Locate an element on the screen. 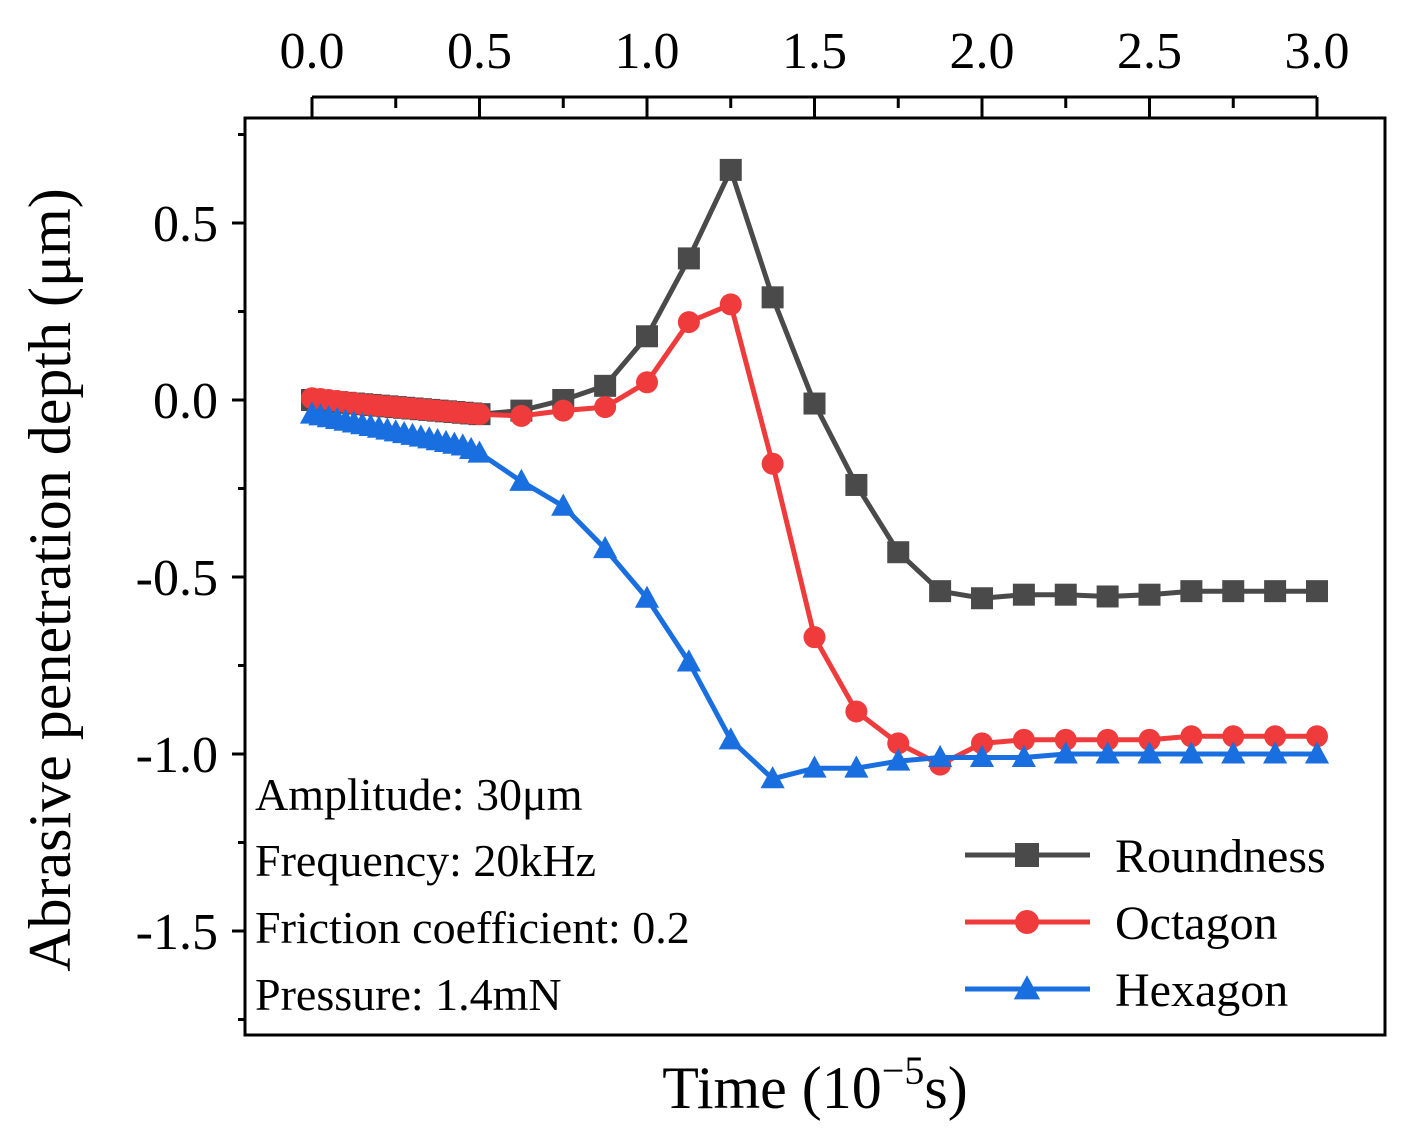 This screenshot has width=1404, height=1144. y-axis-title: Abrasive penetration depth (μm) is located at coordinates (50, 580).